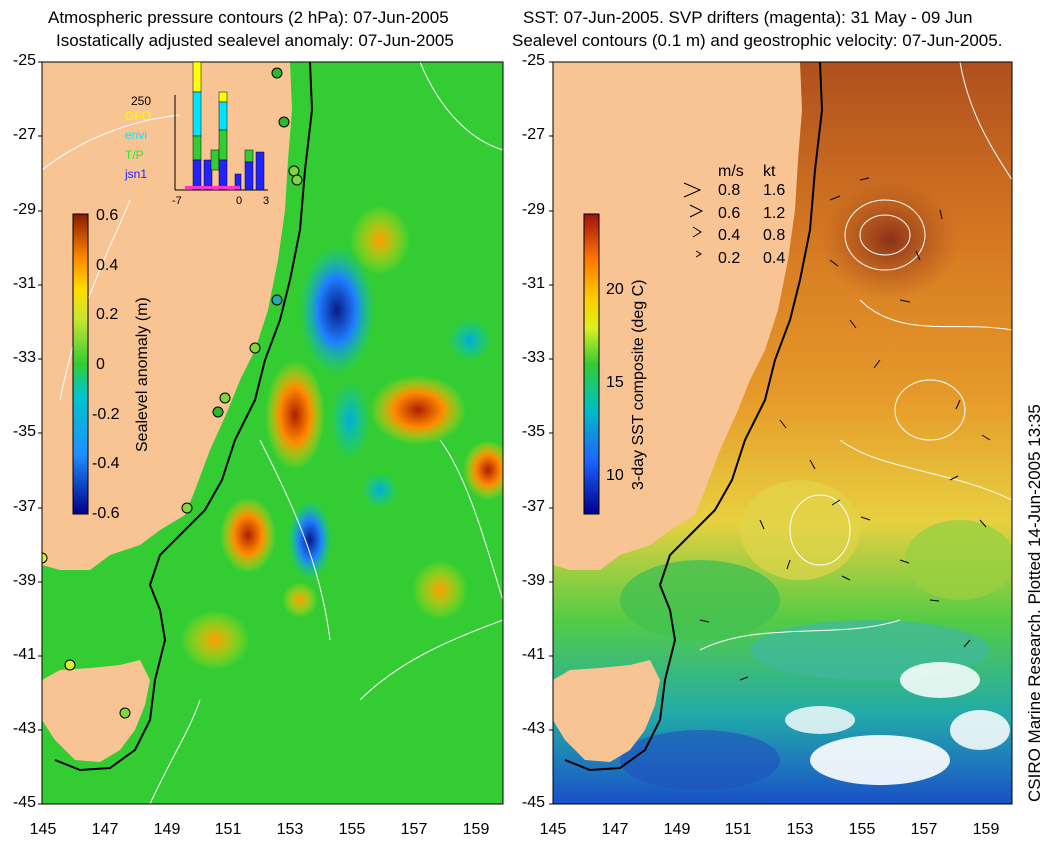 The image size is (1063, 857). Describe the element at coordinates (986, 829) in the screenshot. I see `lon-tick-right-159: 159` at that location.